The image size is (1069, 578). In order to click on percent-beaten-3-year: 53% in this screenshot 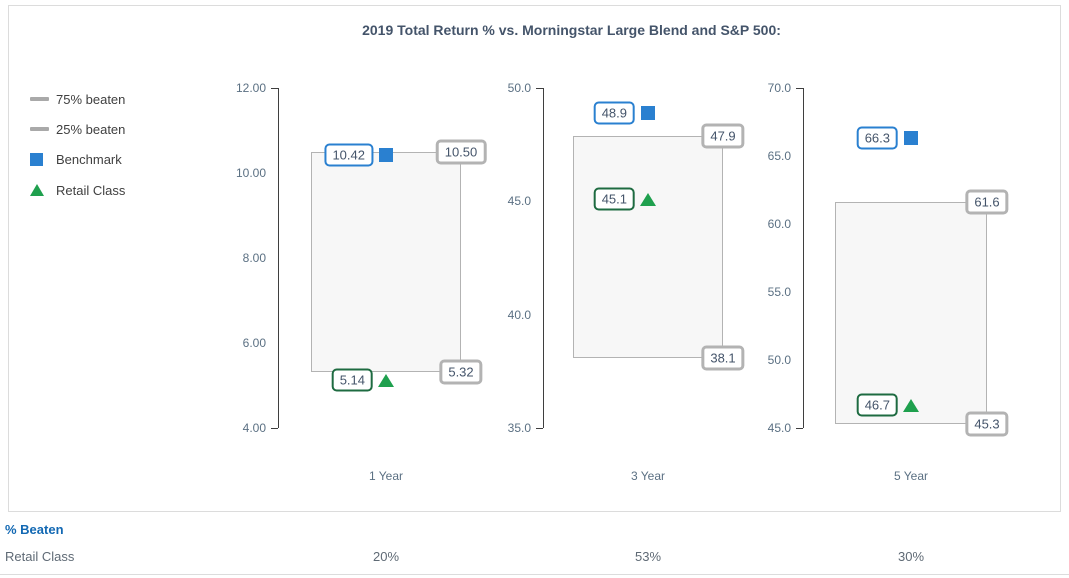, I will do `click(648, 556)`.